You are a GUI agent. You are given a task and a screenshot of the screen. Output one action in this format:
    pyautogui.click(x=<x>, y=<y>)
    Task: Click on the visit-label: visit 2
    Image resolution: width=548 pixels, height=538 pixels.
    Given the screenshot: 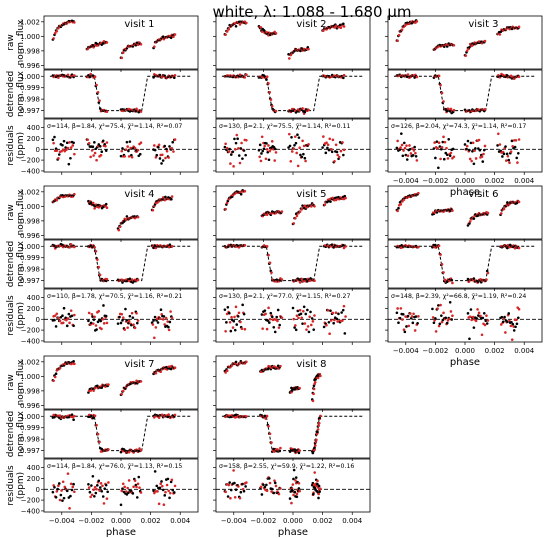 What is the action you would take?
    pyautogui.click(x=311, y=24)
    